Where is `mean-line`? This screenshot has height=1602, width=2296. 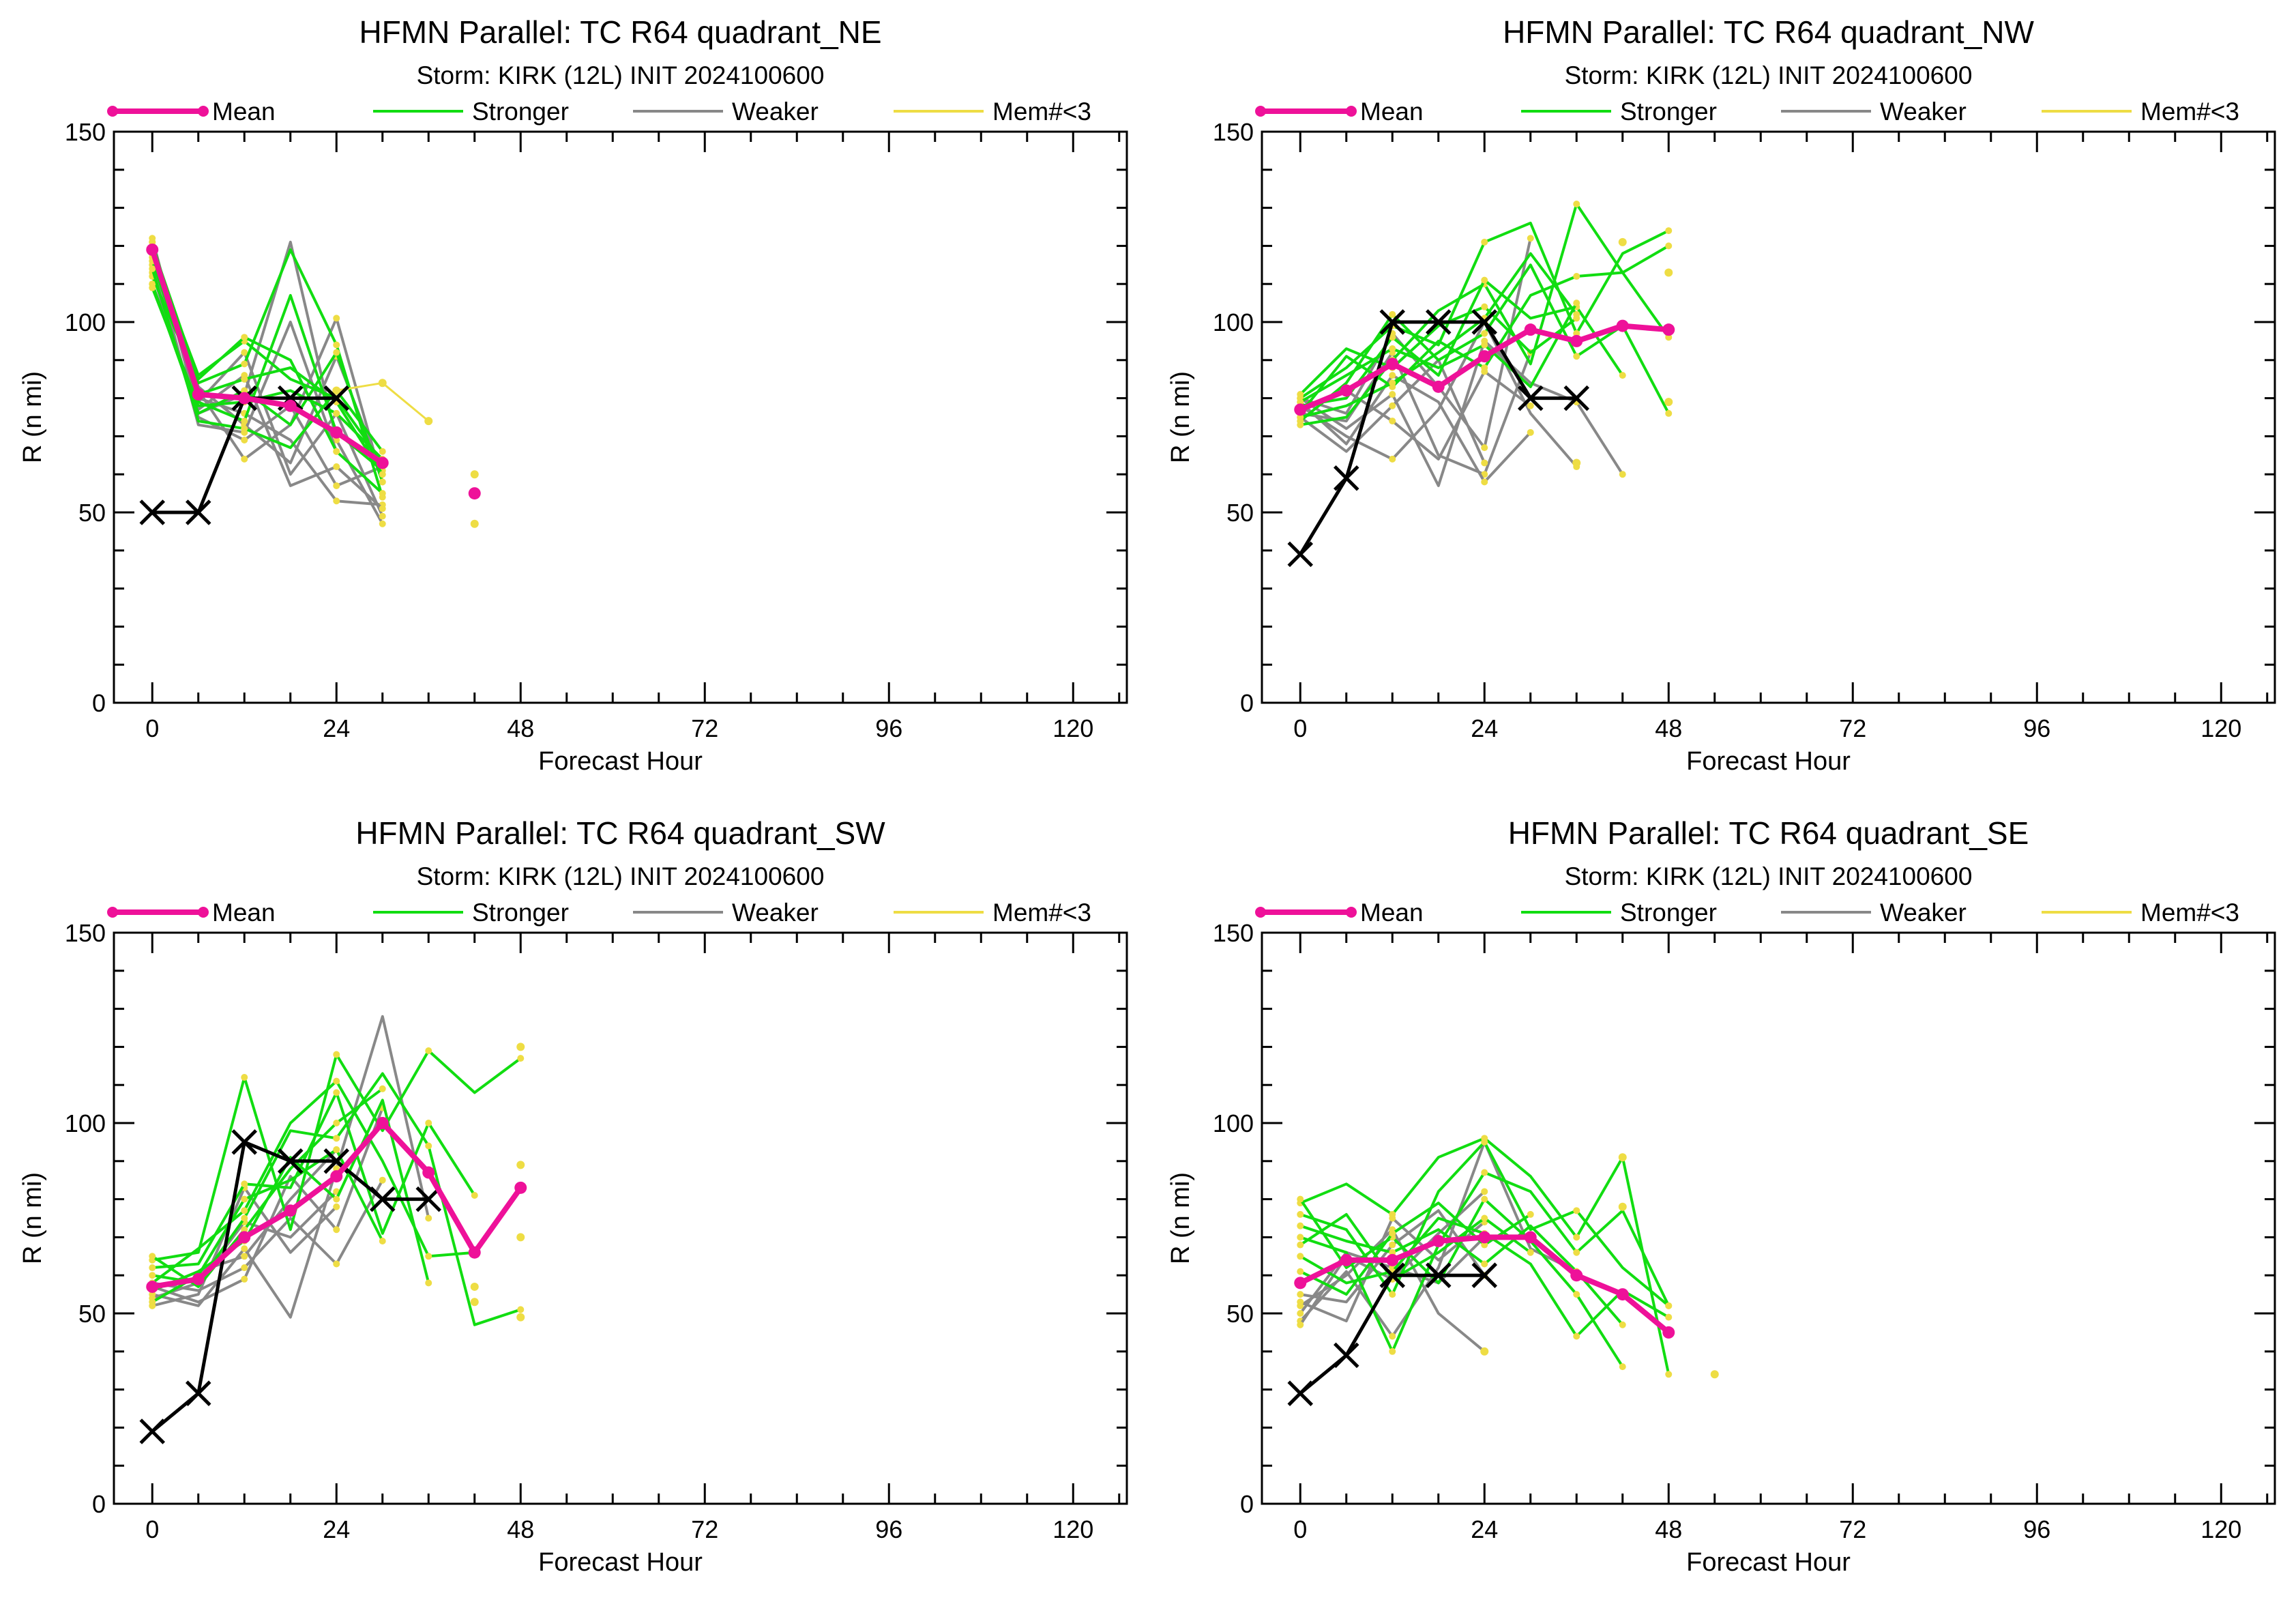 mean-line is located at coordinates (267, 356).